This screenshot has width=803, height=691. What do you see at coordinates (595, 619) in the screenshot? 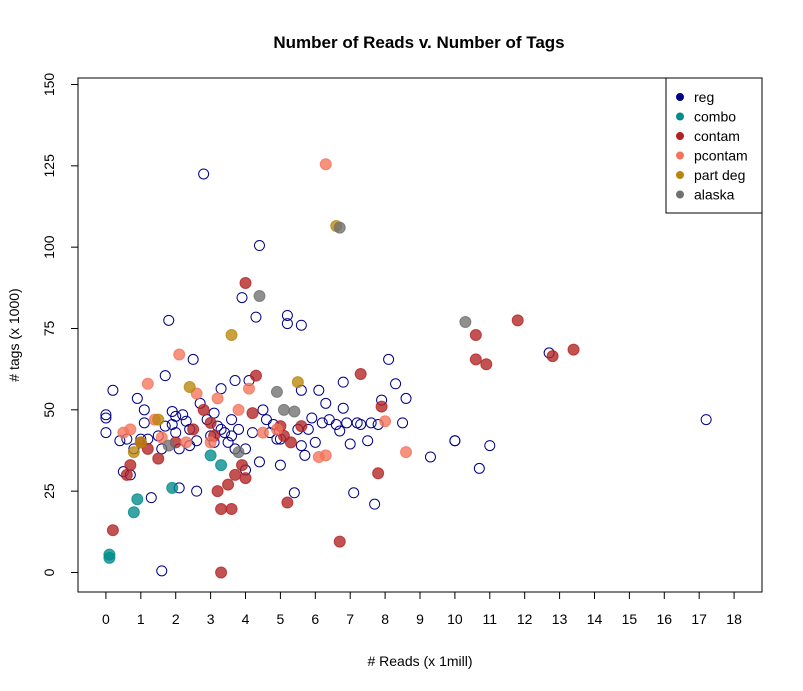
I see `x-tick-label: 14` at bounding box center [595, 619].